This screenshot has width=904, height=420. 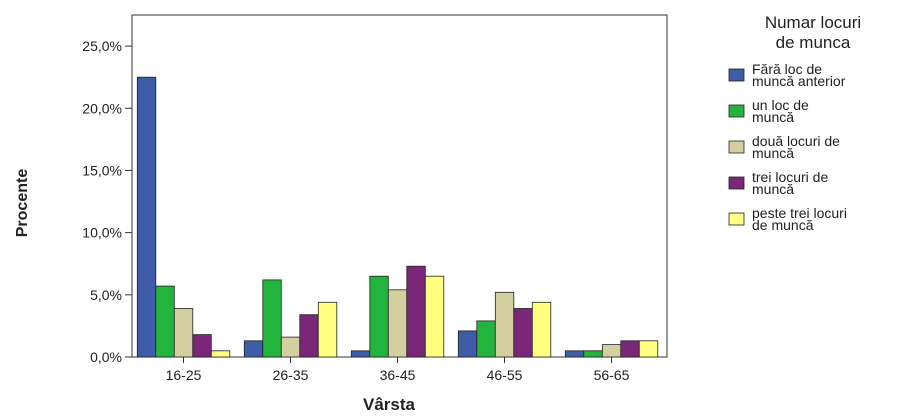 I want to click on y-tick-label: 25,0%, so click(x=102, y=46).